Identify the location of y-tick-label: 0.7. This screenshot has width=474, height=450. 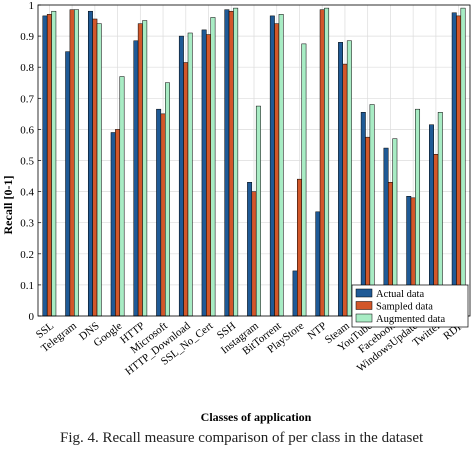
(27, 99).